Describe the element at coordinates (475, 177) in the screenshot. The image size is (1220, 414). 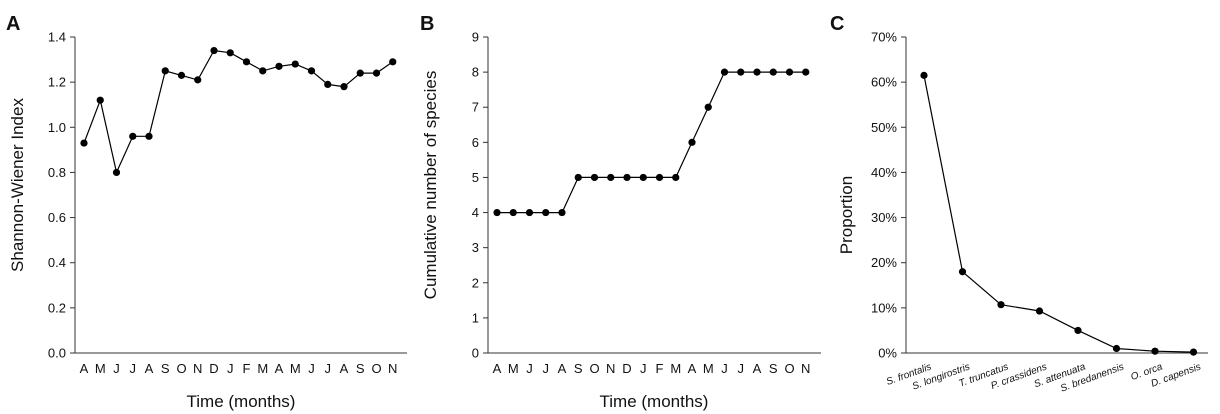
I see `panel-b-y-tick-label: 5` at that location.